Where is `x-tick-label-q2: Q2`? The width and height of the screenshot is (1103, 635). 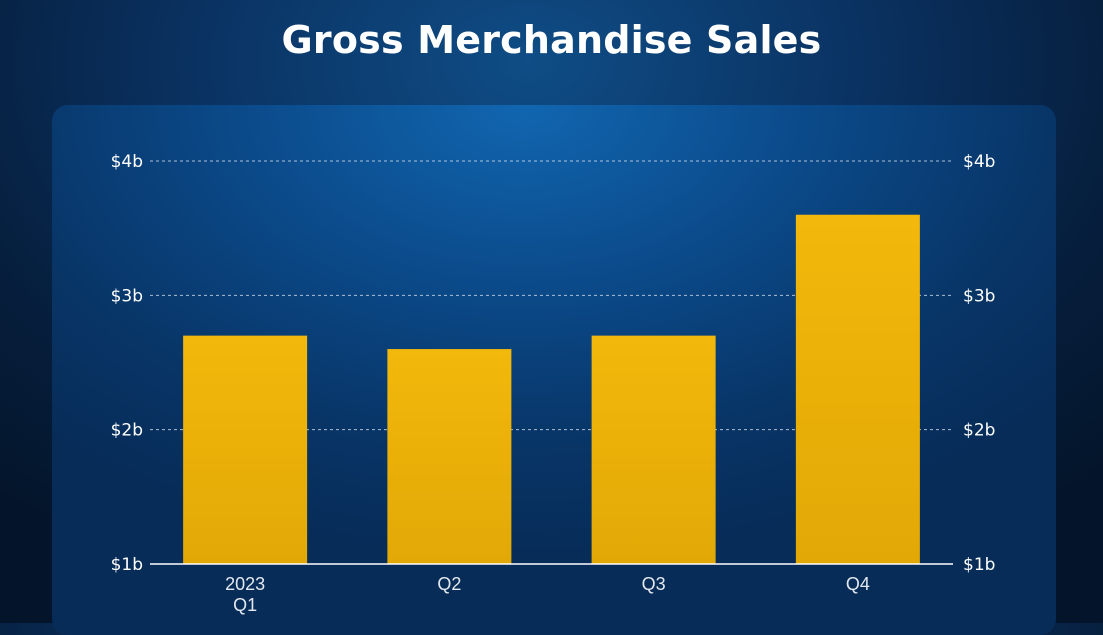 x-tick-label-q2: Q2 is located at coordinates (449, 584).